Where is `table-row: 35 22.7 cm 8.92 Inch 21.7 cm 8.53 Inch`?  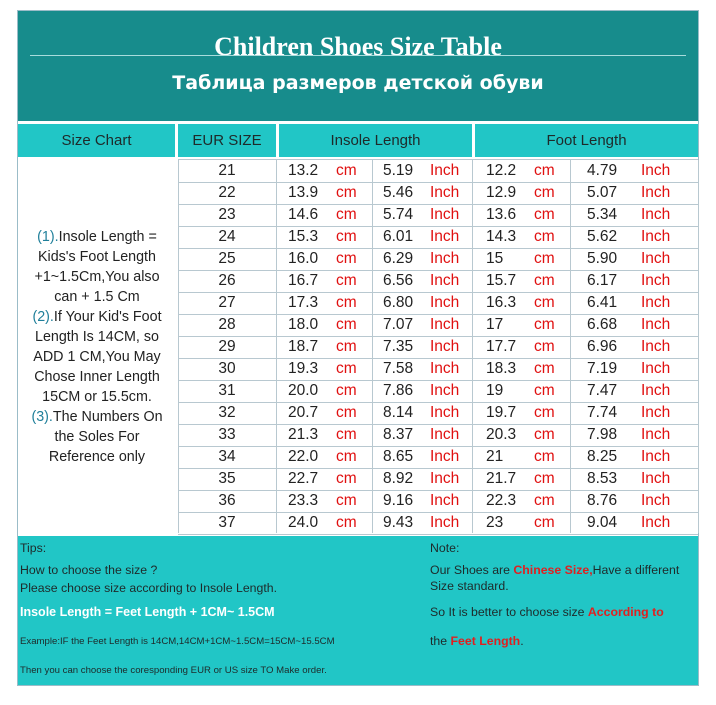
table-row: 35 22.7 cm 8.92 Inch 21.7 cm 8.53 Inch is located at coordinates (438, 479).